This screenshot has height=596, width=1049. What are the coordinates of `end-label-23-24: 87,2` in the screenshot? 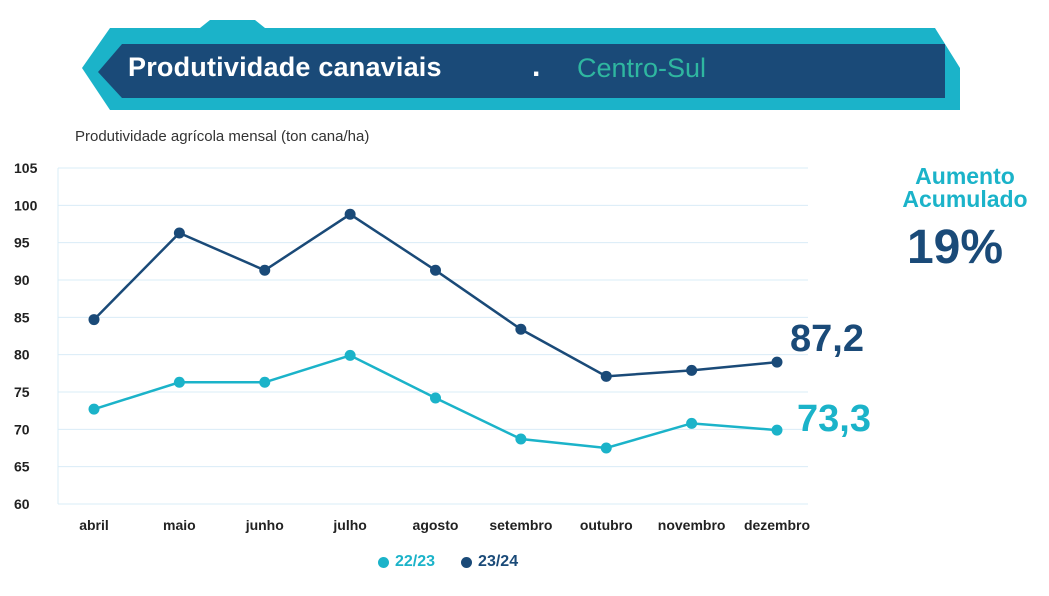 It's located at (827, 339).